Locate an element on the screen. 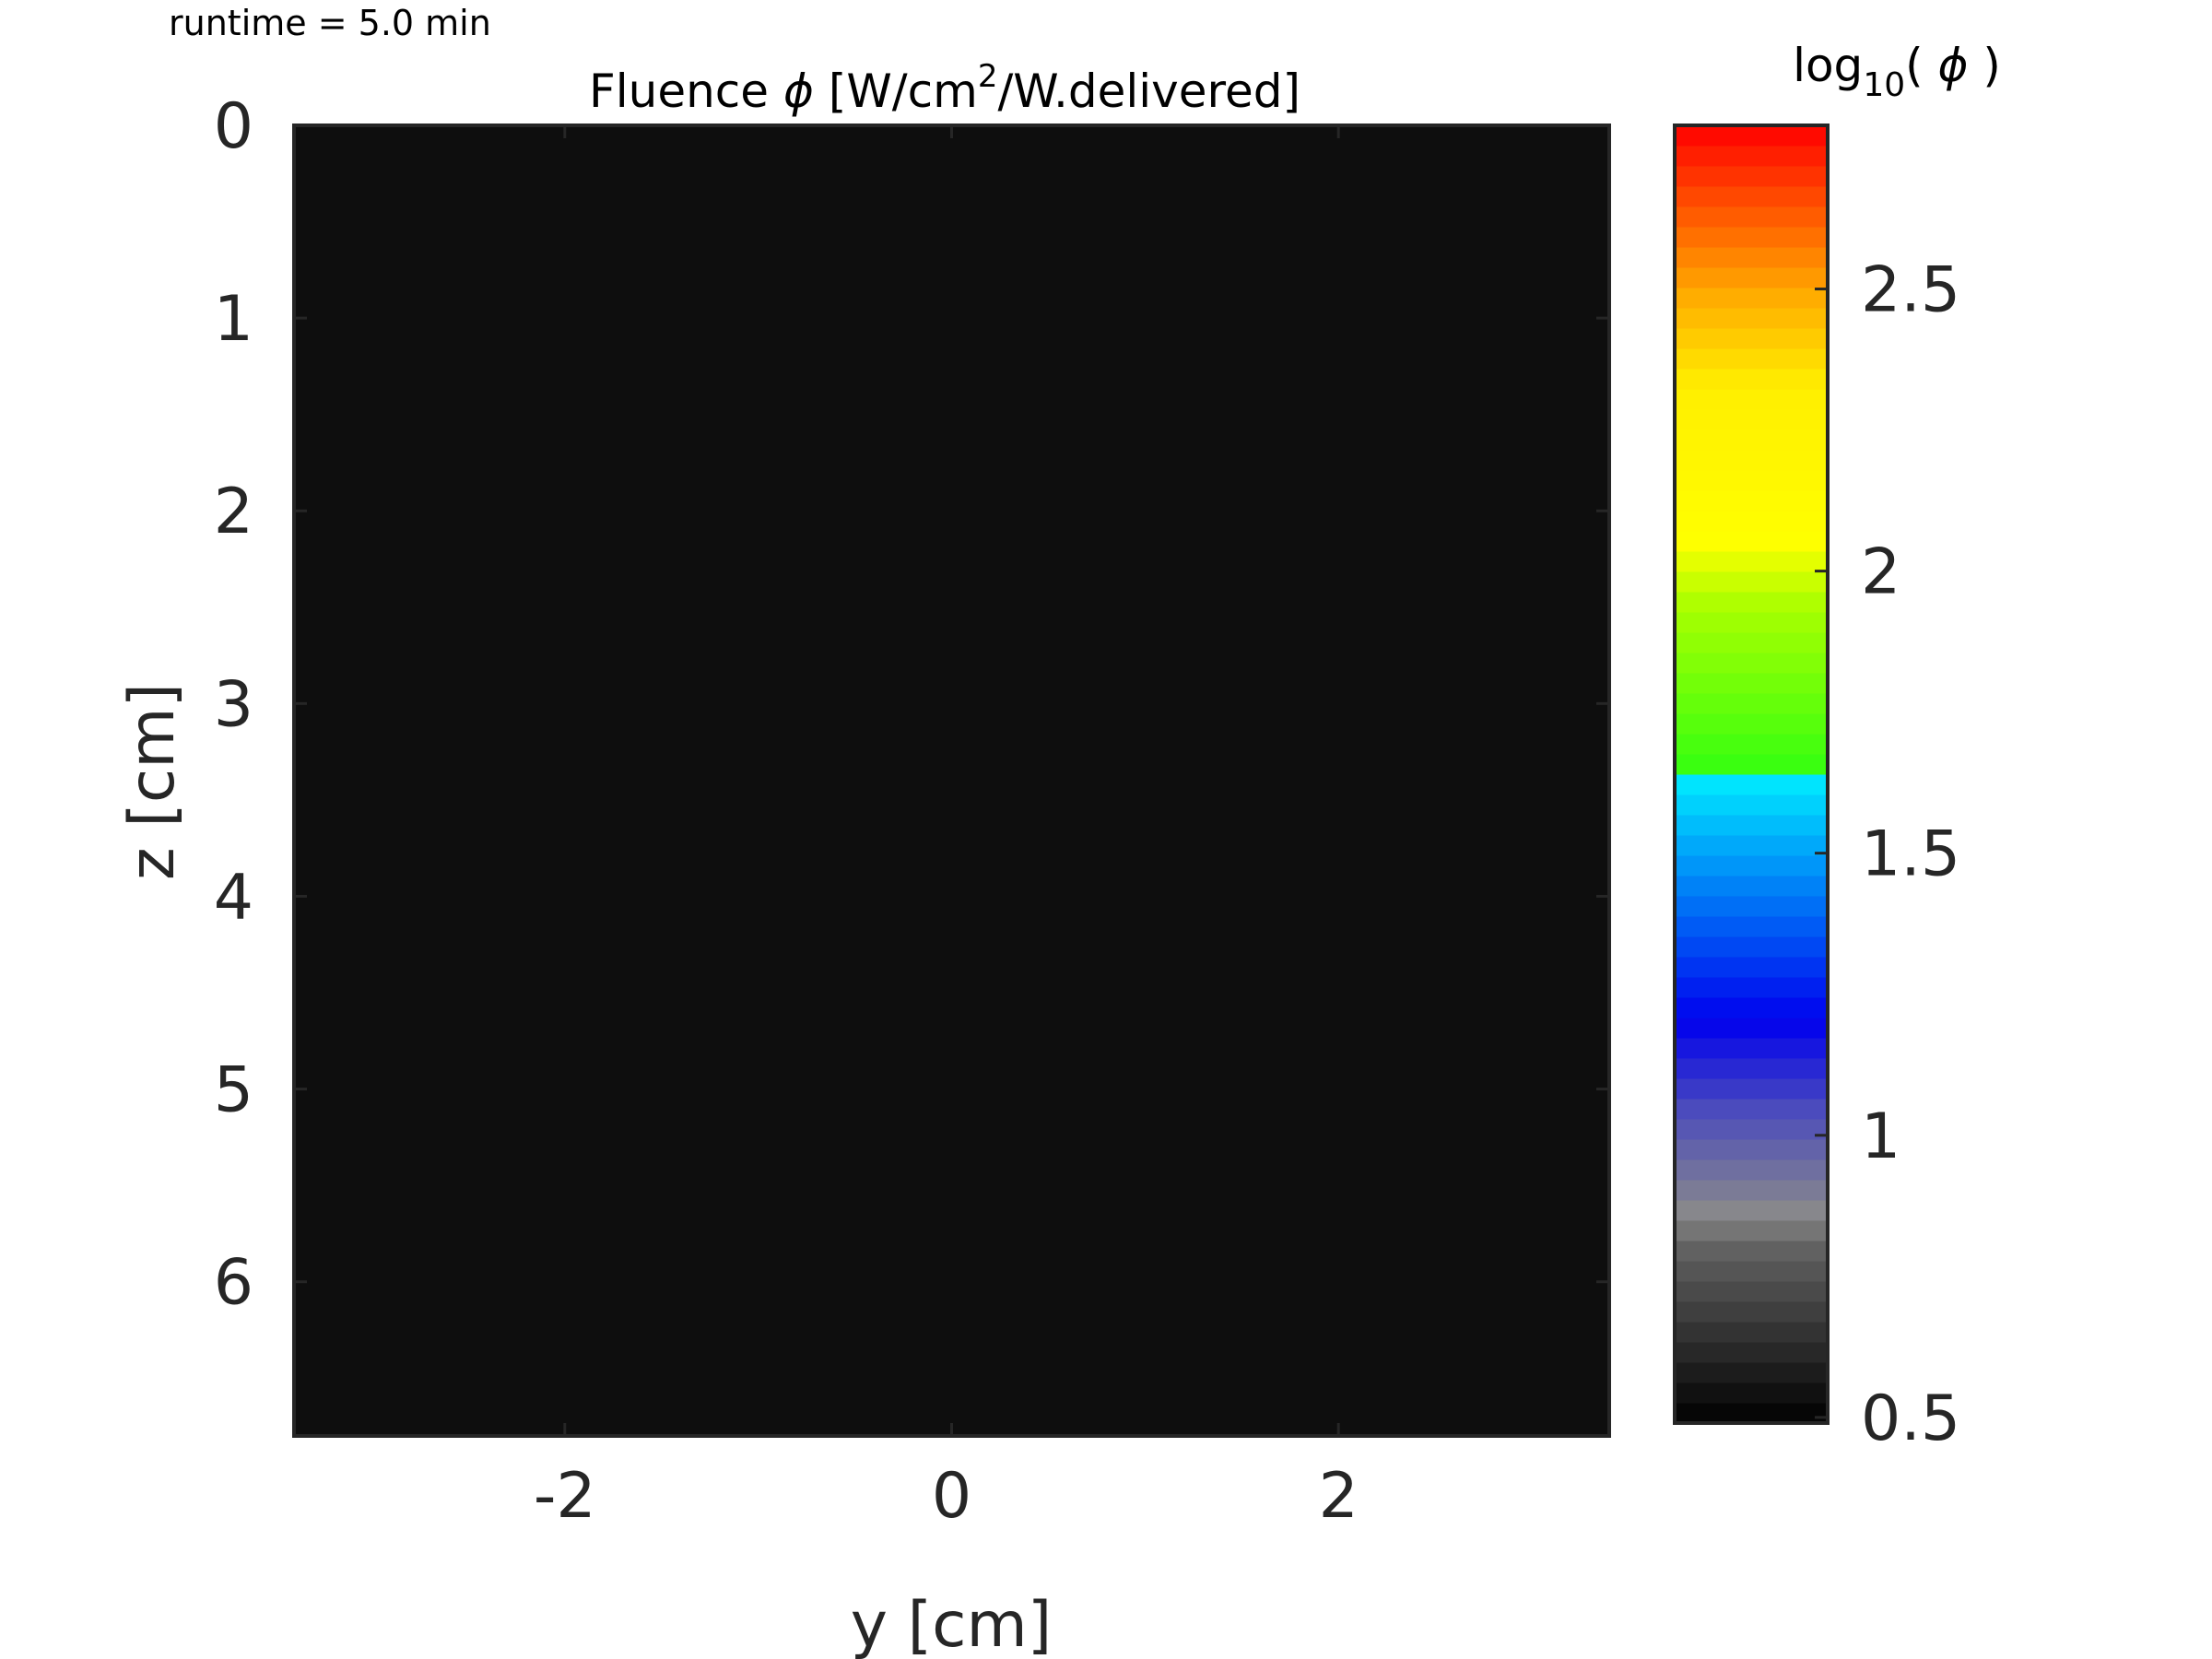 The image size is (2212, 1659). y-axis-label: z [cm] is located at coordinates (152, 781).